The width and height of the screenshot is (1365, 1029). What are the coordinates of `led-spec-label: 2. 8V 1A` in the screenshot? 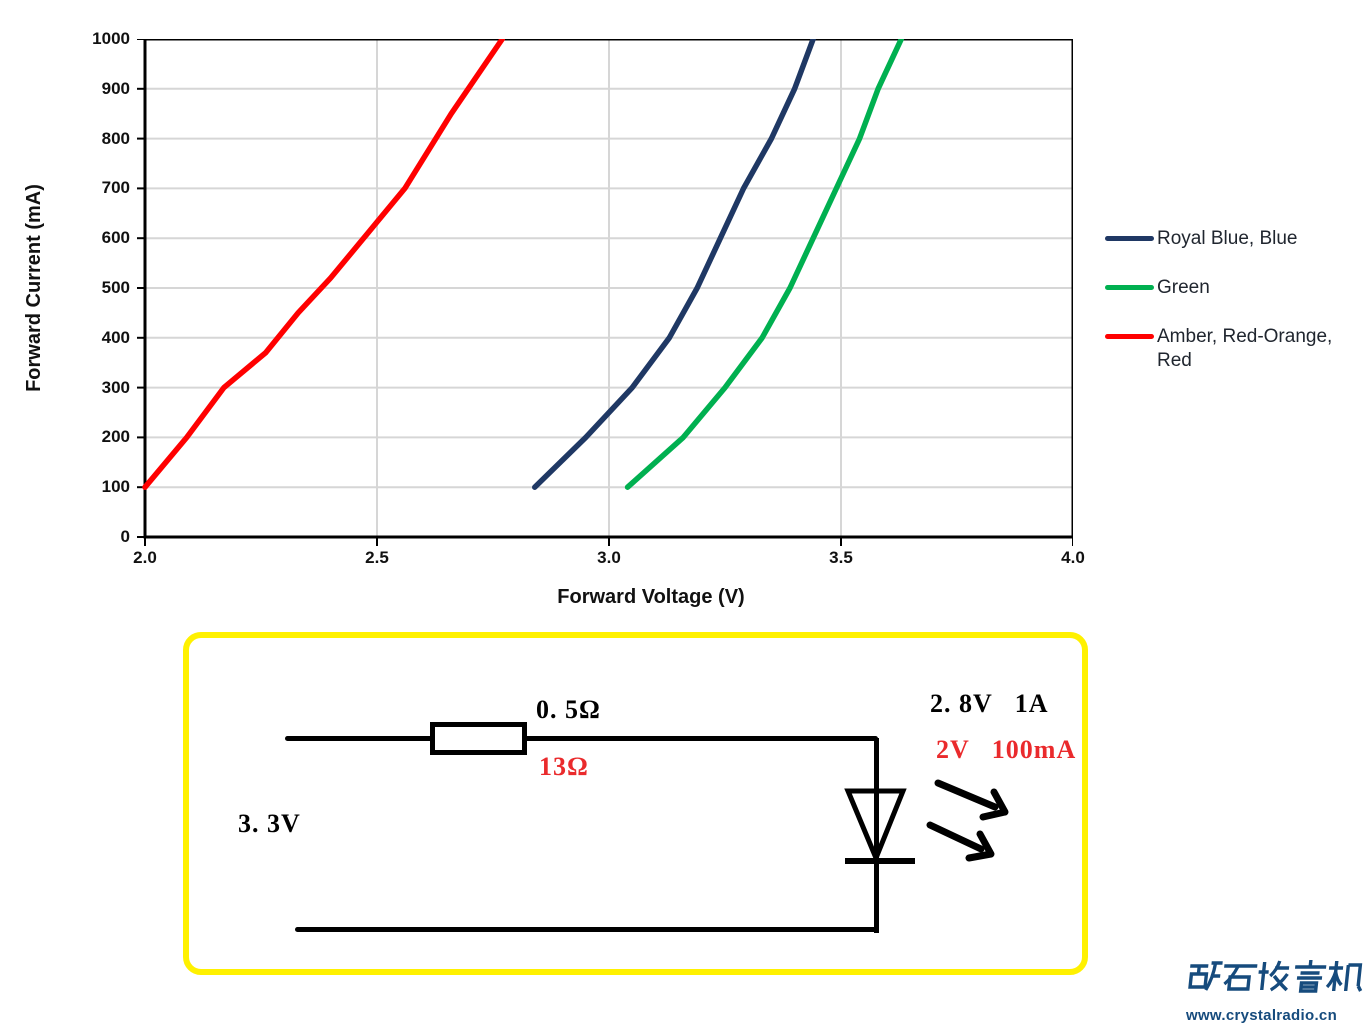 It's located at (989, 703).